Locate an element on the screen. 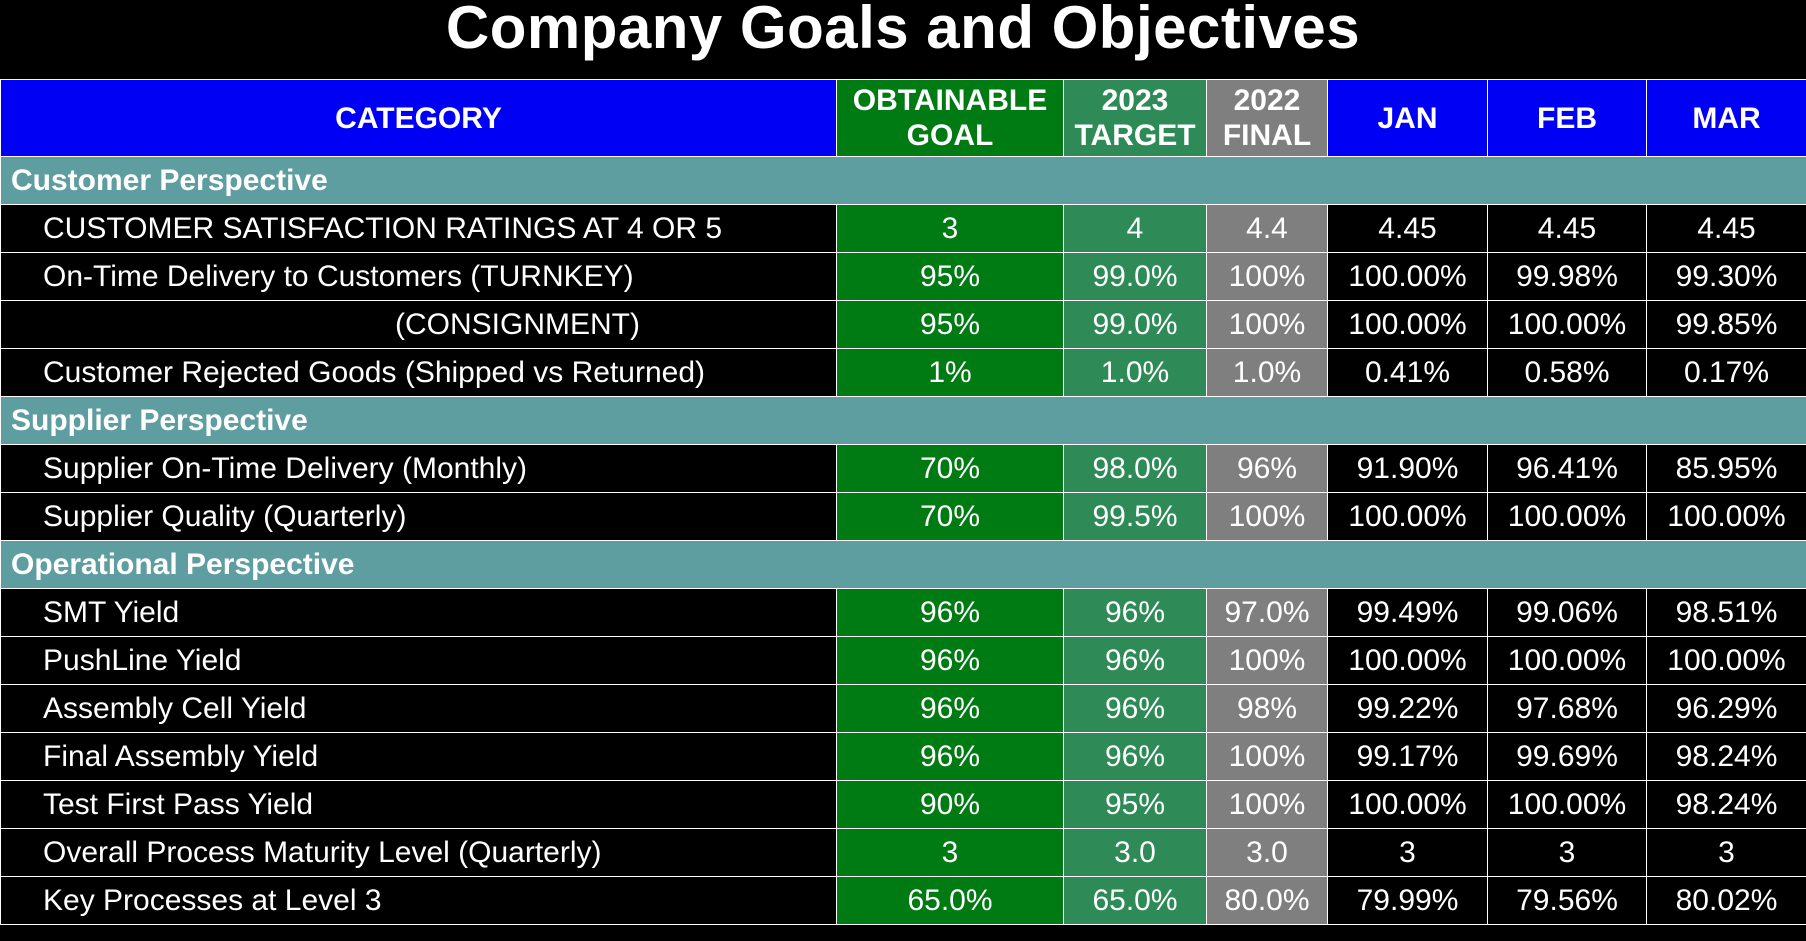  header-final-line1: 2022 is located at coordinates (1267, 100).